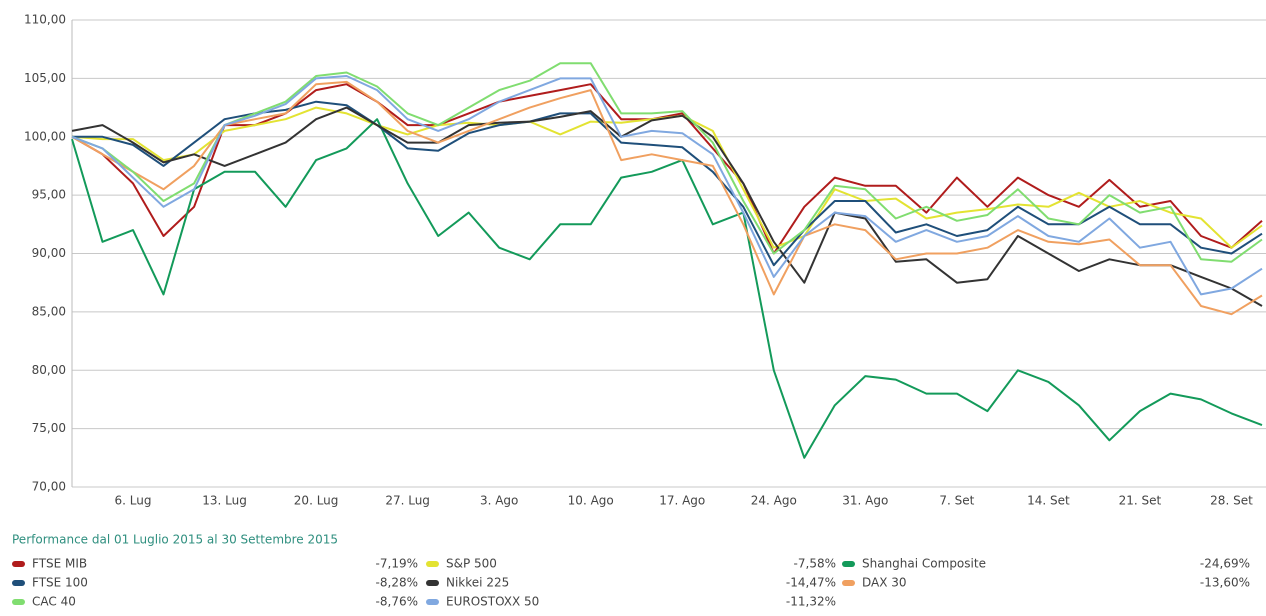  What do you see at coordinates (397, 583) in the screenshot?
I see `legend-performance: -8,28%` at bounding box center [397, 583].